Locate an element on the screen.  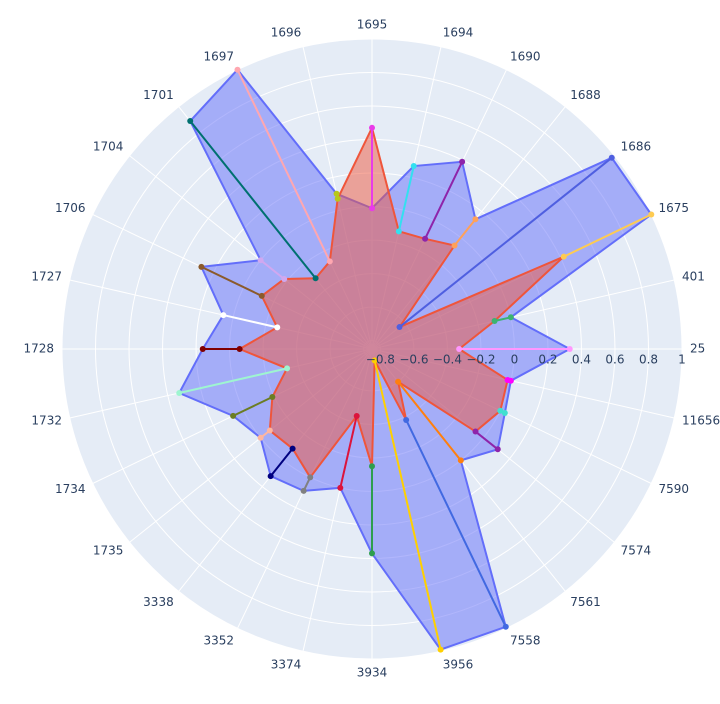
angular-tick-label: 401 is located at coordinates (693, 276).